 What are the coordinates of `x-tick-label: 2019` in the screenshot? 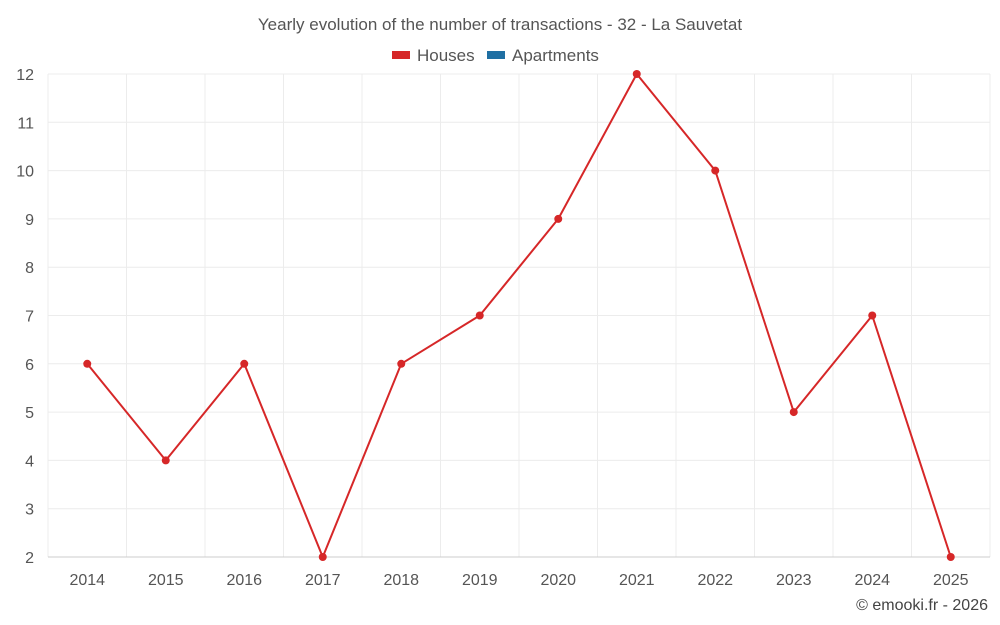 It's located at (480, 580).